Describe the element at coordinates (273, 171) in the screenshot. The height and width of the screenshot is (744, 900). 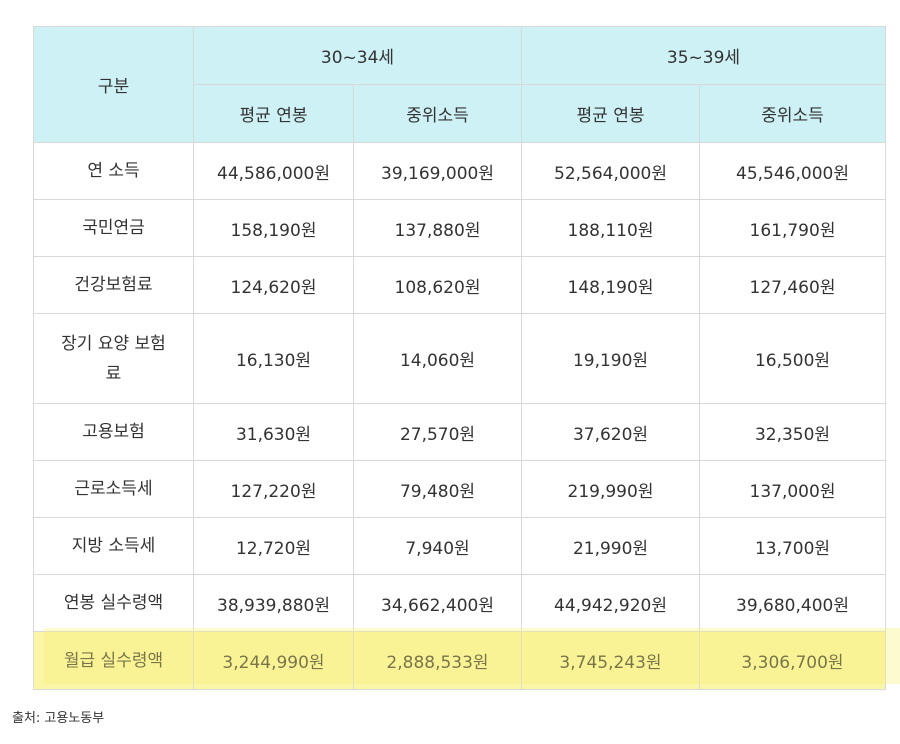
I see `table-cell: 44,586,000원` at that location.